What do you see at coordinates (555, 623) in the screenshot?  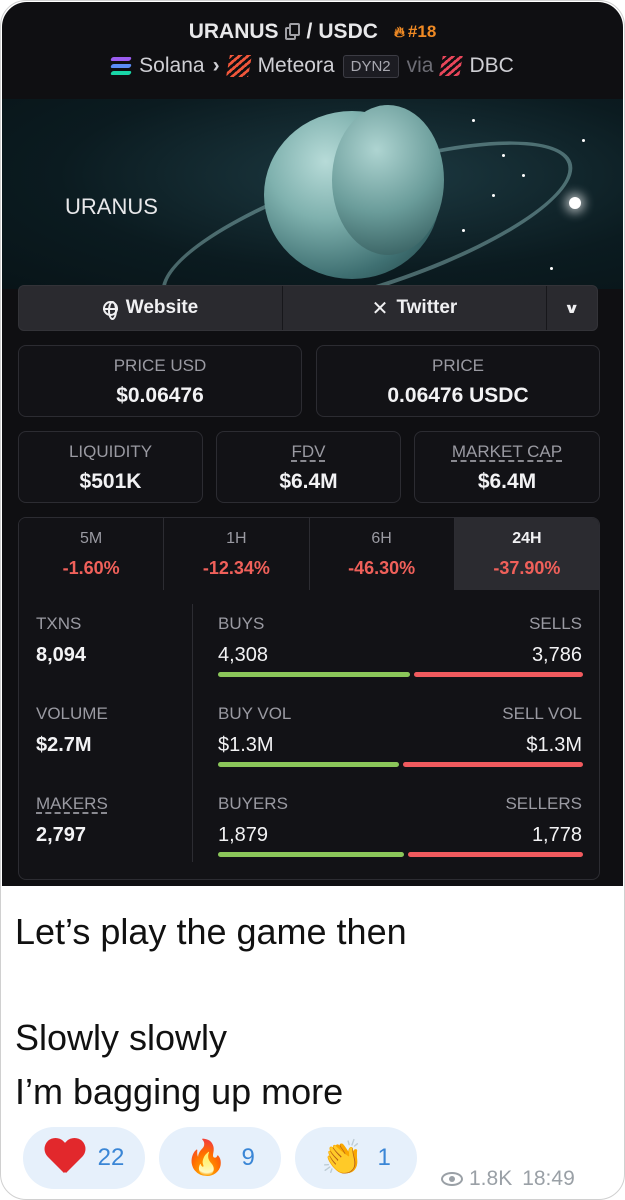 I see `sells-label: SELLS` at bounding box center [555, 623].